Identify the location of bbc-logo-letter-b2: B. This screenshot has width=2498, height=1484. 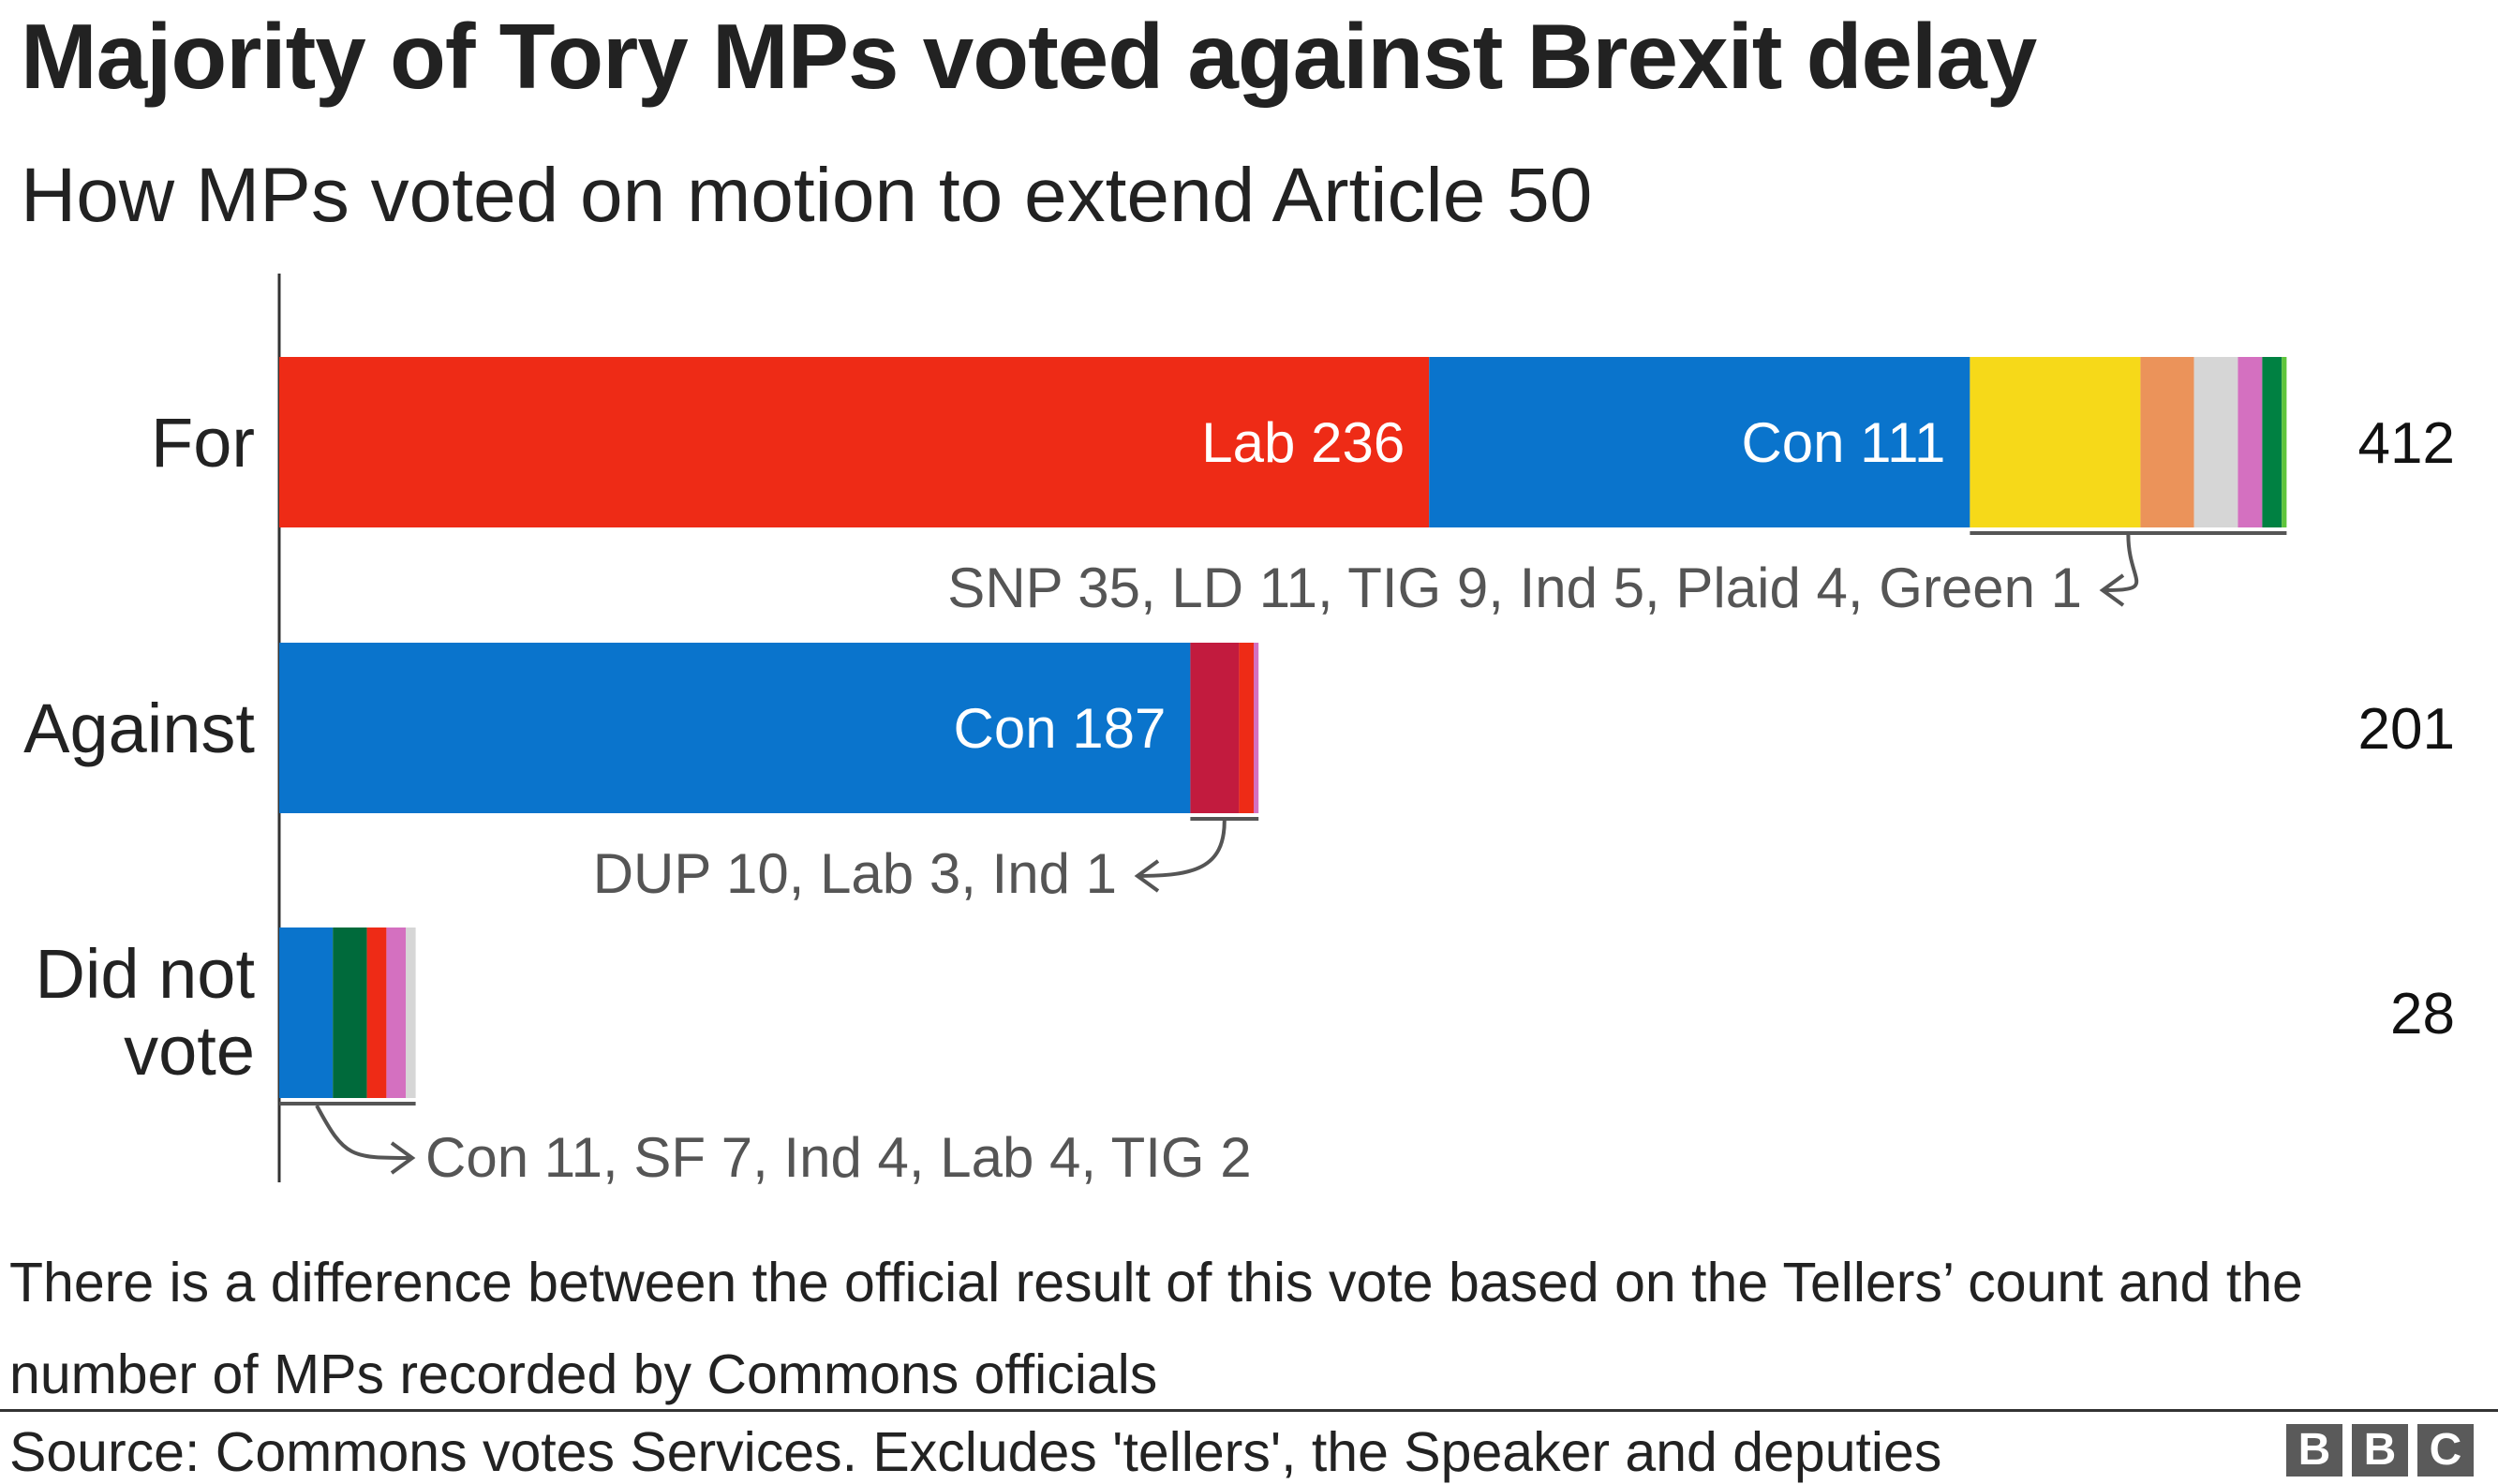
(2380, 1450).